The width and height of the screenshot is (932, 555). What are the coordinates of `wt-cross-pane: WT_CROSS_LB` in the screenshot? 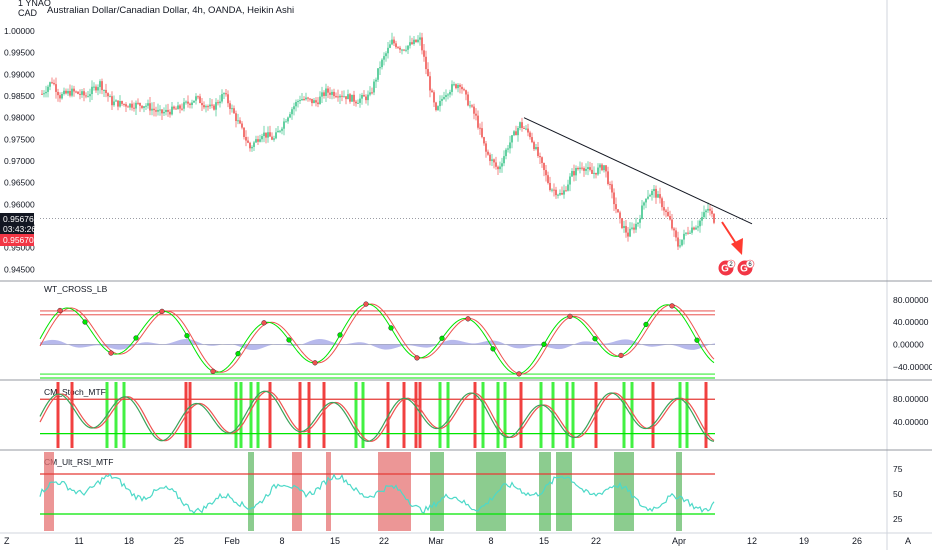 It's located at (377, 331).